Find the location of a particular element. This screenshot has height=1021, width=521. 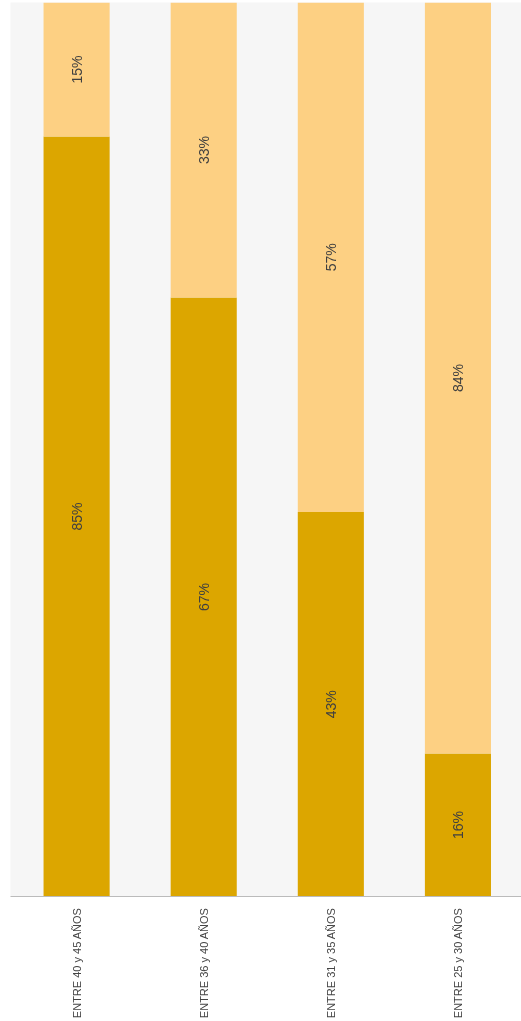

data-label: 85% is located at coordinates (76, 516).